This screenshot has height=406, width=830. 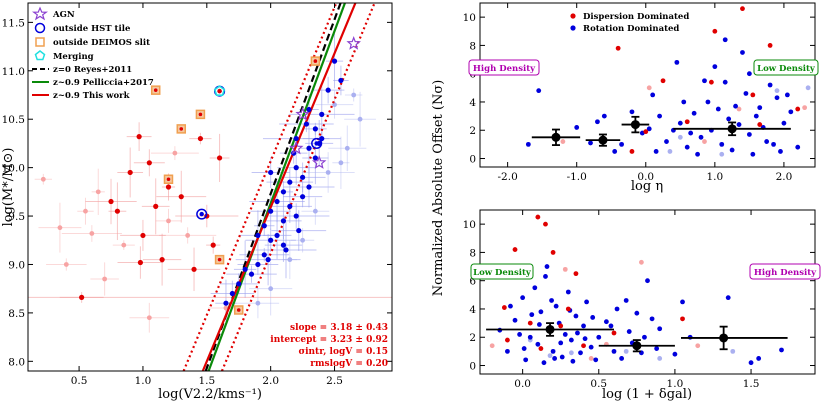 What do you see at coordinates (210, 394) in the screenshot?
I see `x-axis-label-left: log(V2.2/kms⁻¹)` at bounding box center [210, 394].